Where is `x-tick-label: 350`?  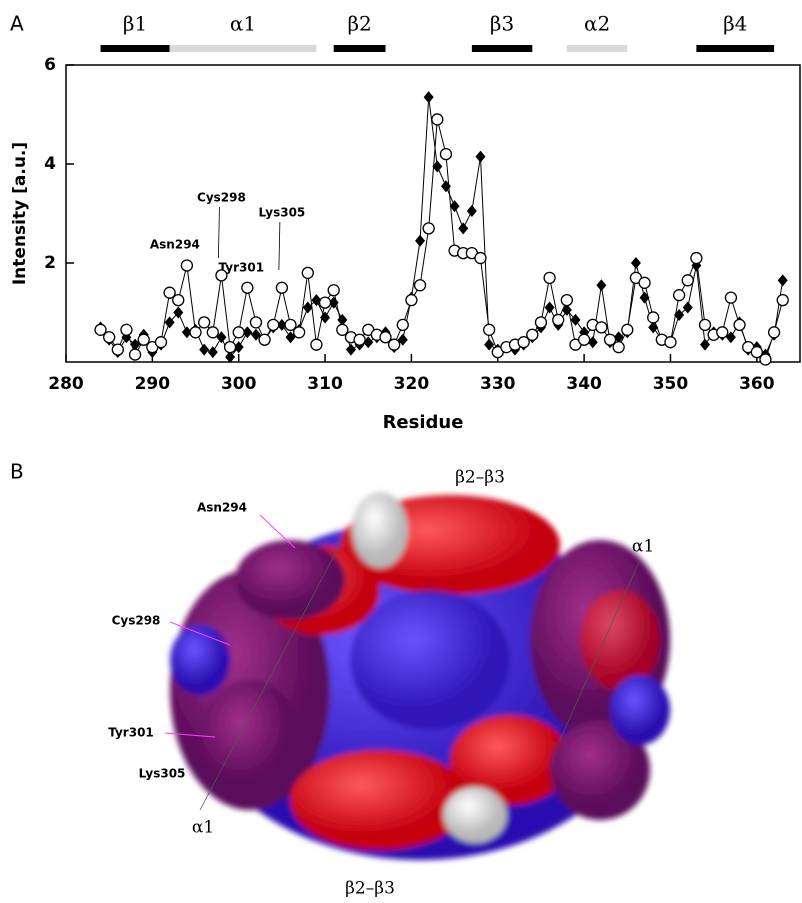 x-tick-label: 350 is located at coordinates (671, 384).